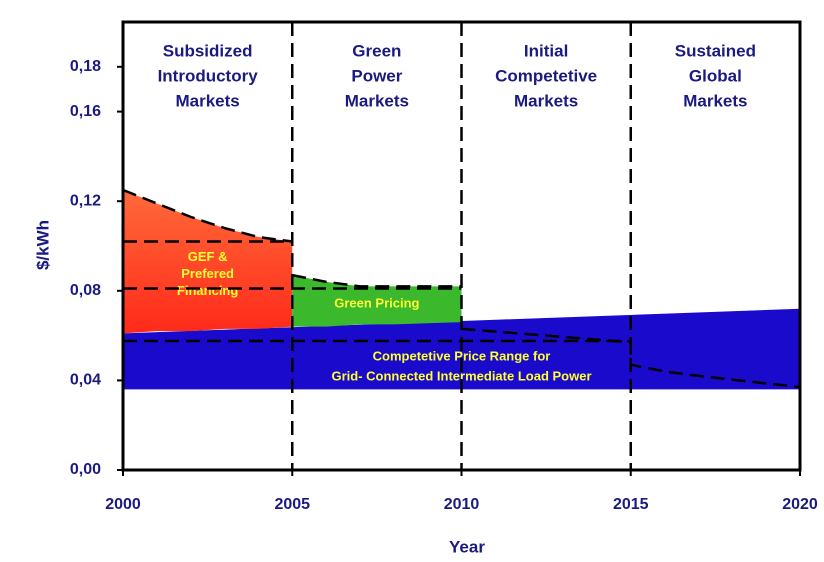 This screenshot has height=562, width=824. I want to click on y-tick-label: 0,16, so click(85, 111).